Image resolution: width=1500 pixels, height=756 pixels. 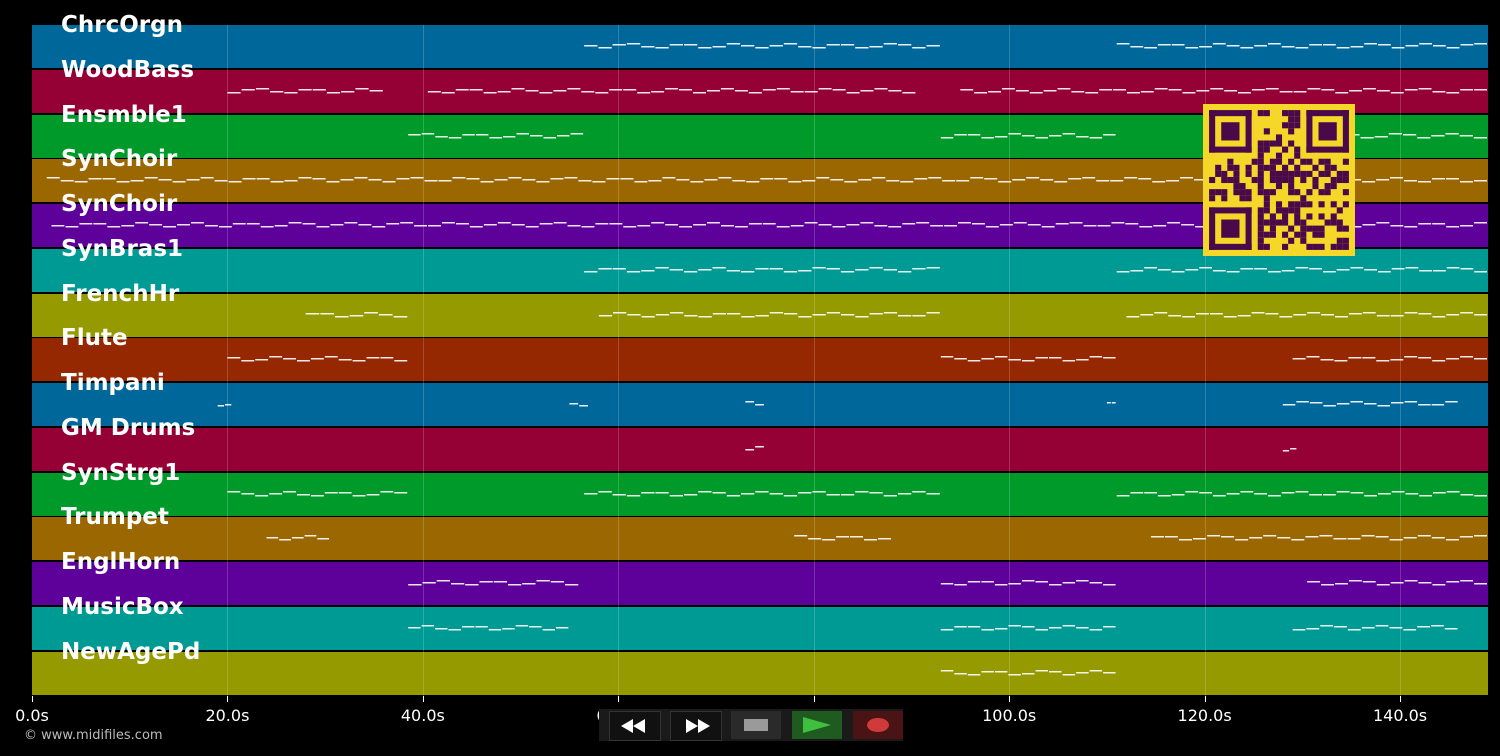 What do you see at coordinates (113, 383) in the screenshot?
I see `track-label: Timpani` at bounding box center [113, 383].